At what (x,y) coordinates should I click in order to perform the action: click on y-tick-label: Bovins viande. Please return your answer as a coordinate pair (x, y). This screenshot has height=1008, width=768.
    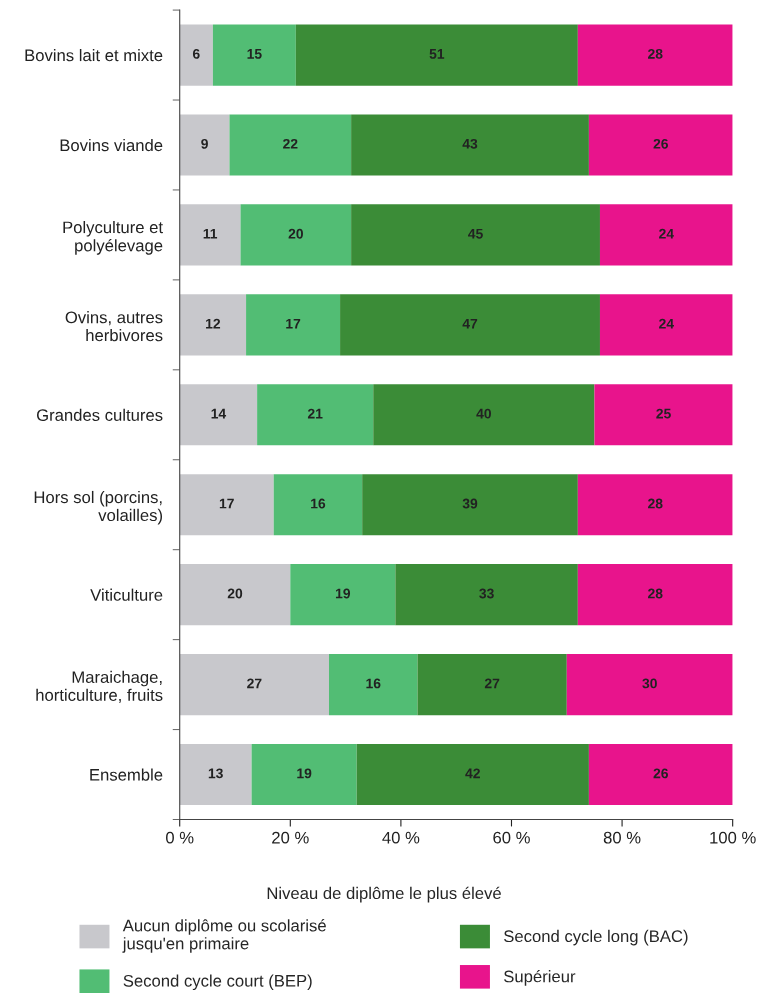
    Looking at the image, I should click on (111, 145).